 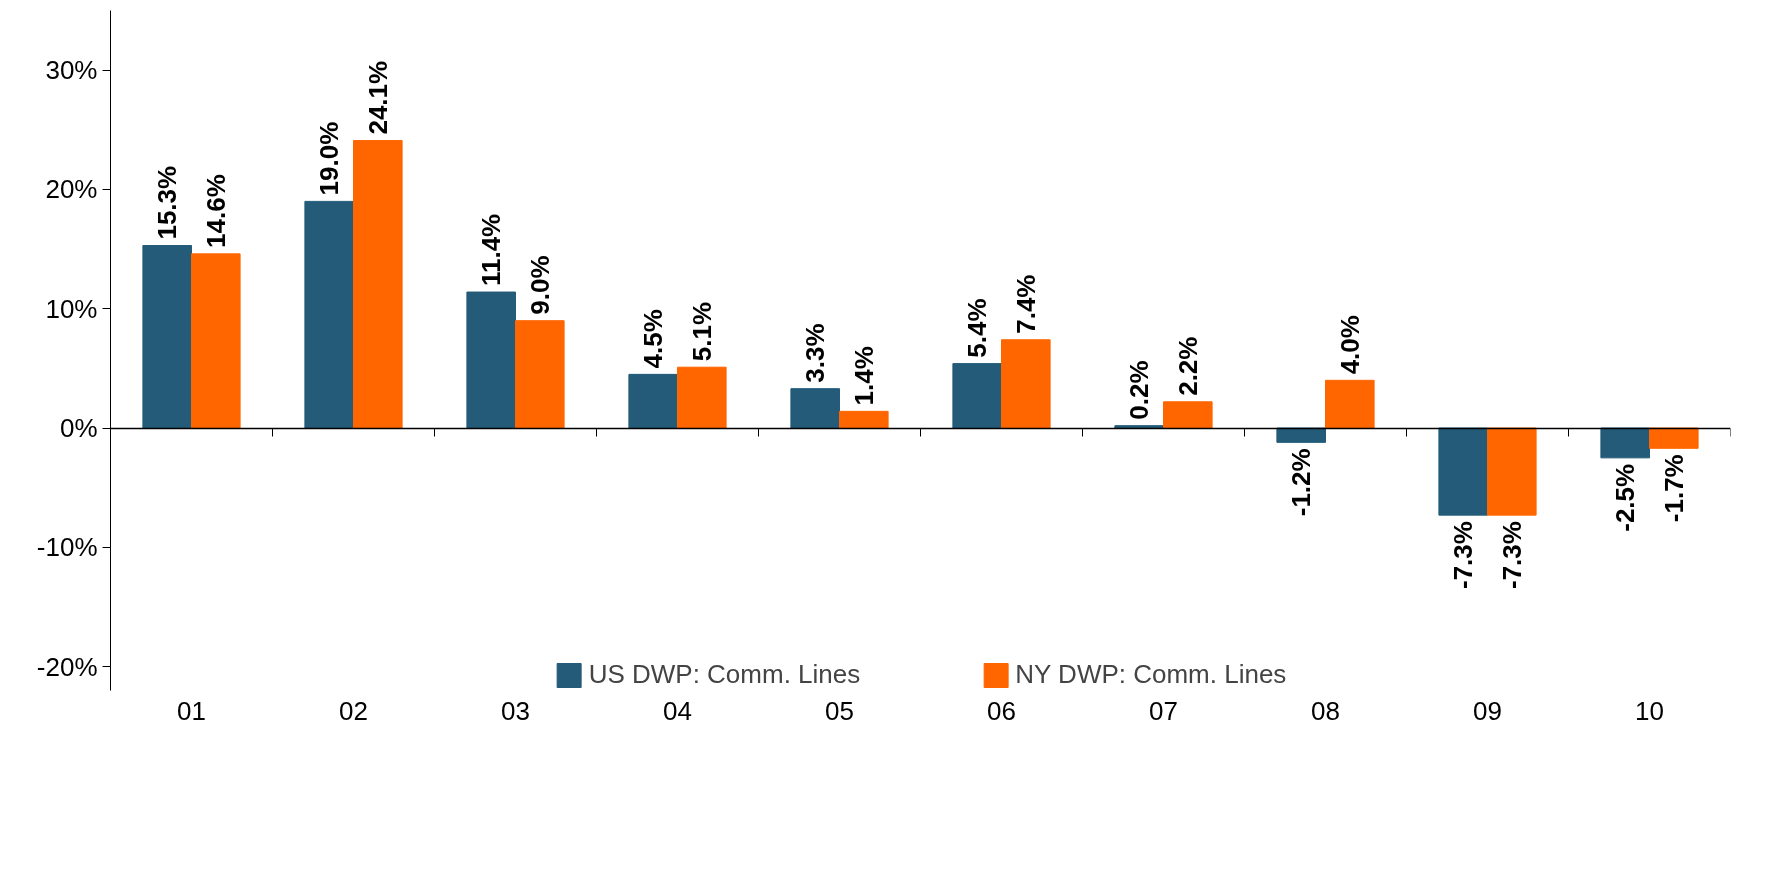 What do you see at coordinates (71, 70) in the screenshot?
I see `y-tick-label: 30%` at bounding box center [71, 70].